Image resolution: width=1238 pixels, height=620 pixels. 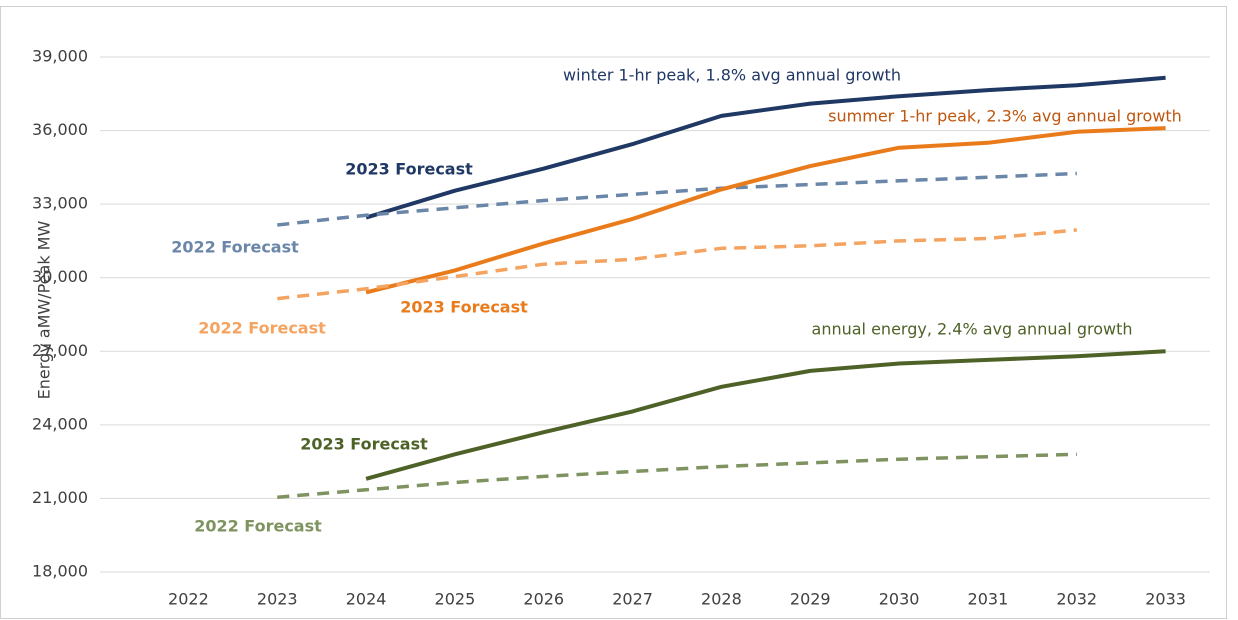 What do you see at coordinates (44, 310) in the screenshot?
I see `y-axis-label: Energy aMW/Peak MW` at bounding box center [44, 310].